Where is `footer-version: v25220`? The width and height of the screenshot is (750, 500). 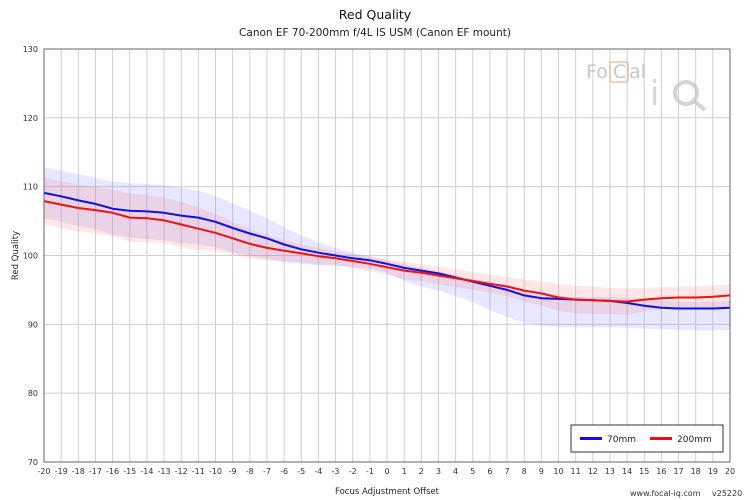
footer-version: v25220 is located at coordinates (727, 493).